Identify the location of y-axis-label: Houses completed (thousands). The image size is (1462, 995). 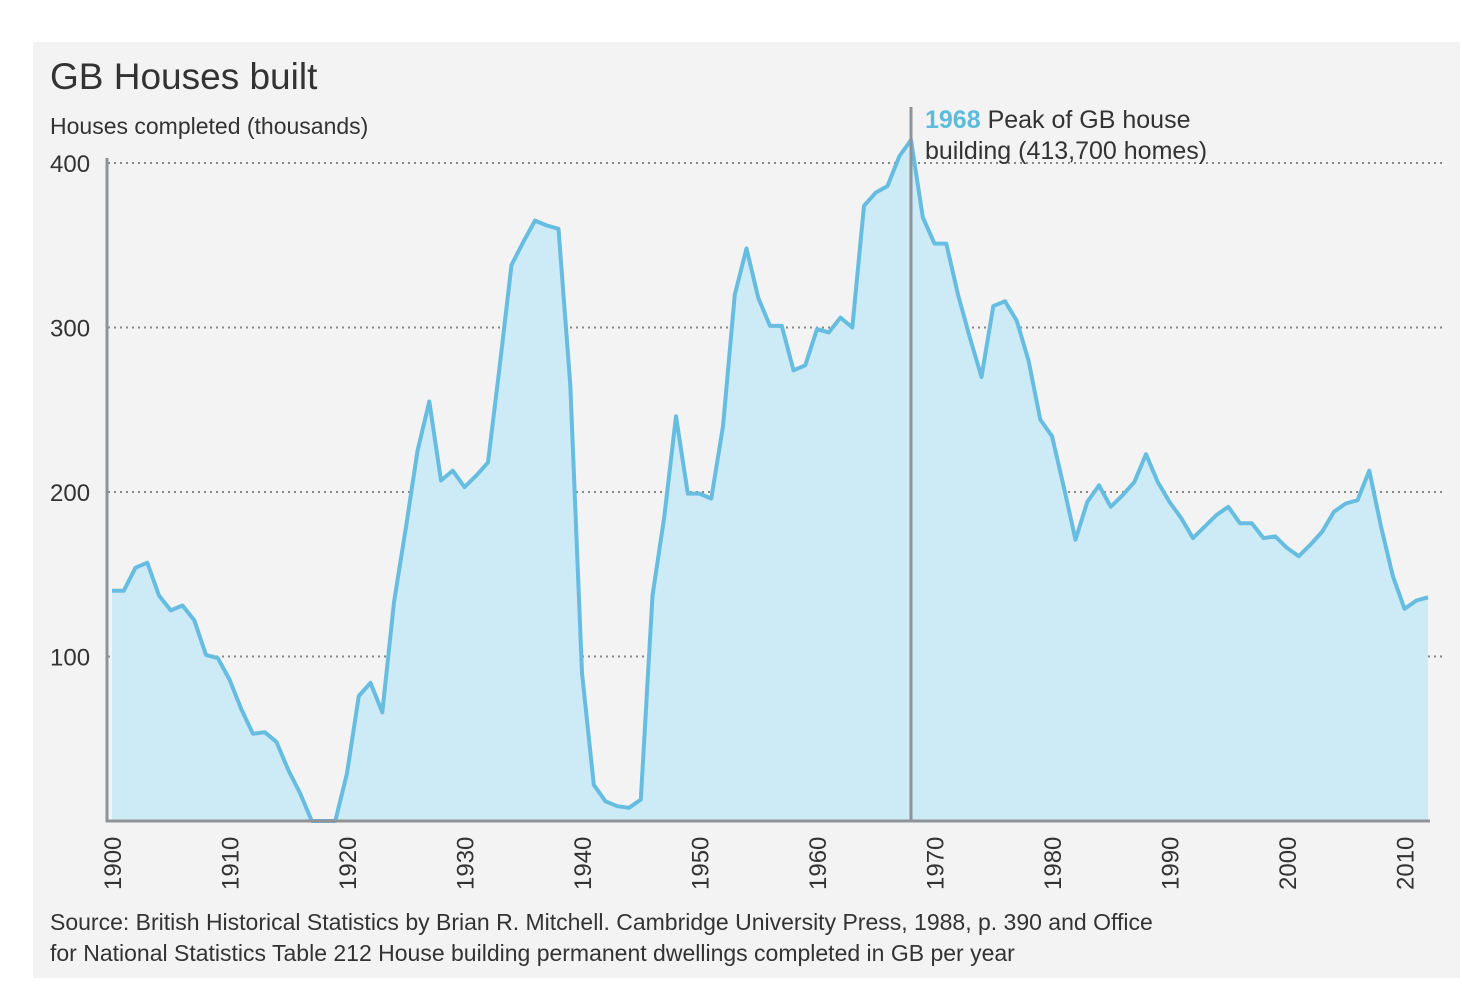
(209, 126).